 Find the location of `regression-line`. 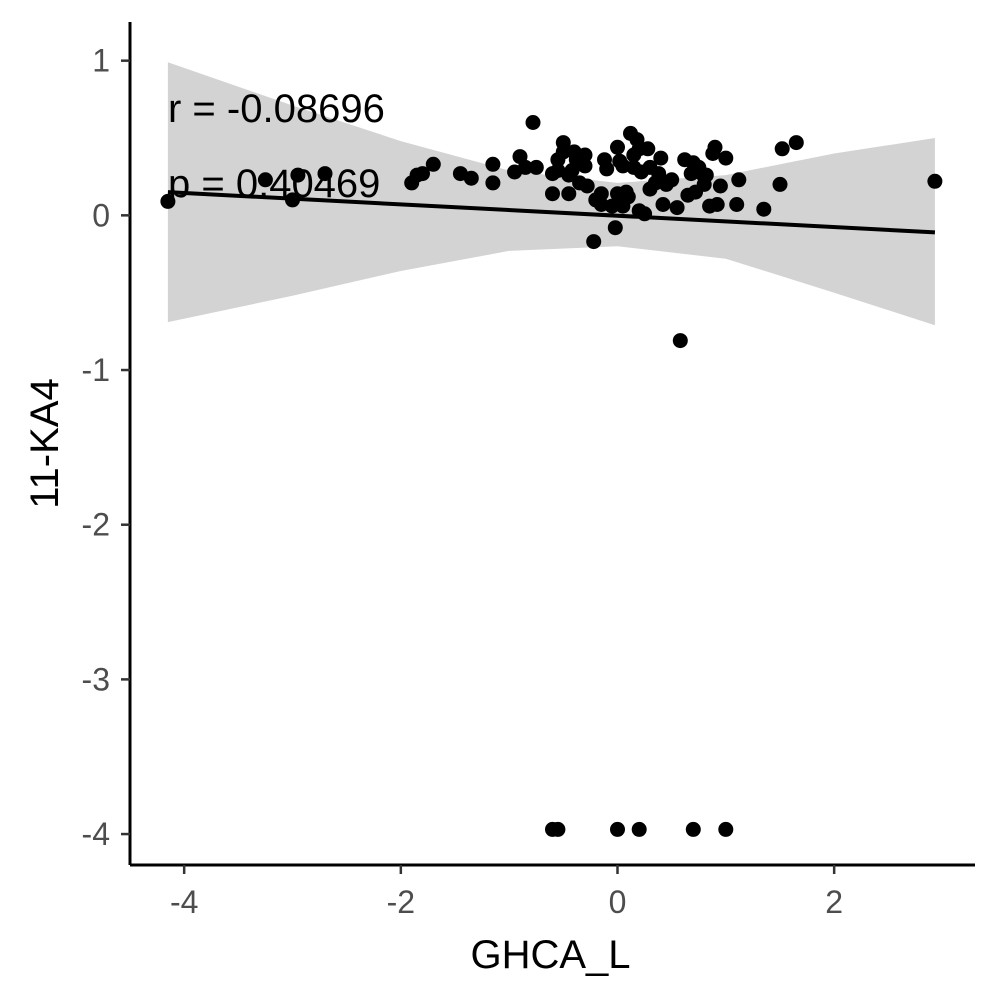

regression-line is located at coordinates (551, 212).